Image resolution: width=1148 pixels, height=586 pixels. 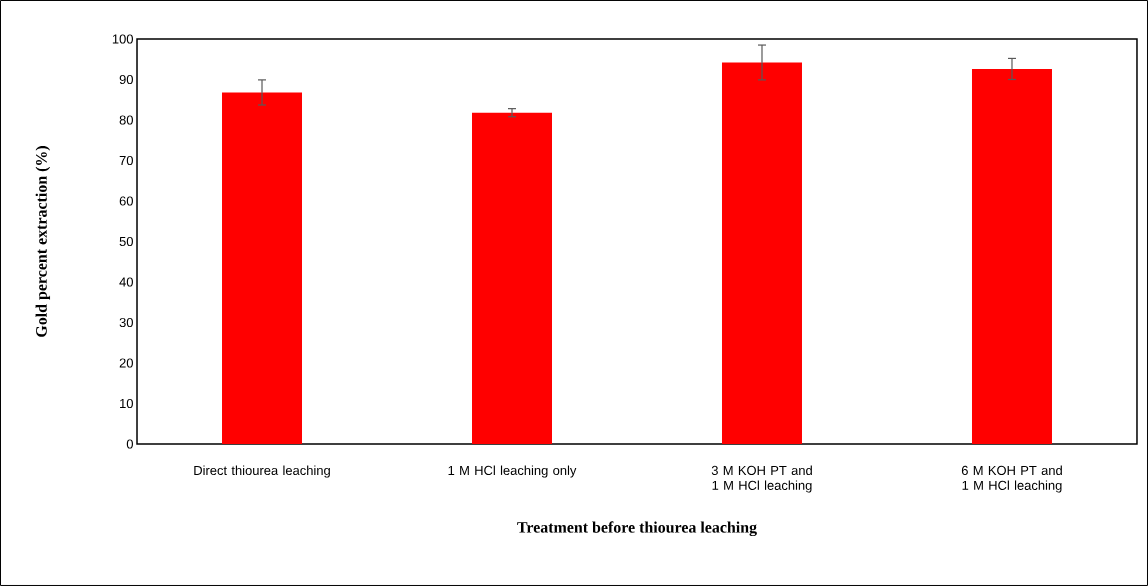 What do you see at coordinates (126, 322) in the screenshot?
I see `y-tick-label: 30` at bounding box center [126, 322].